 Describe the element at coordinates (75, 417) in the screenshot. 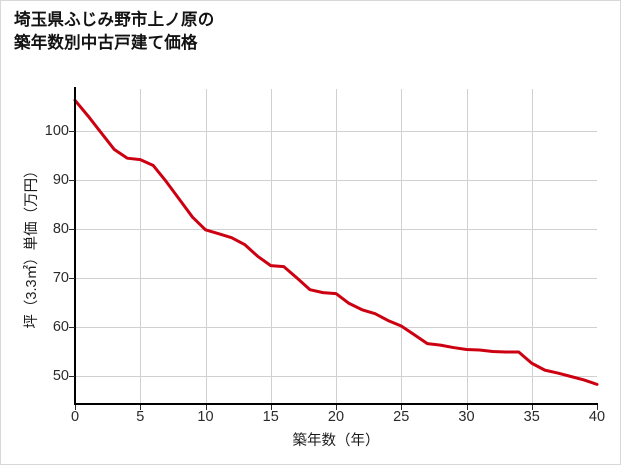

I see `x-tick-label-0: 0` at that location.